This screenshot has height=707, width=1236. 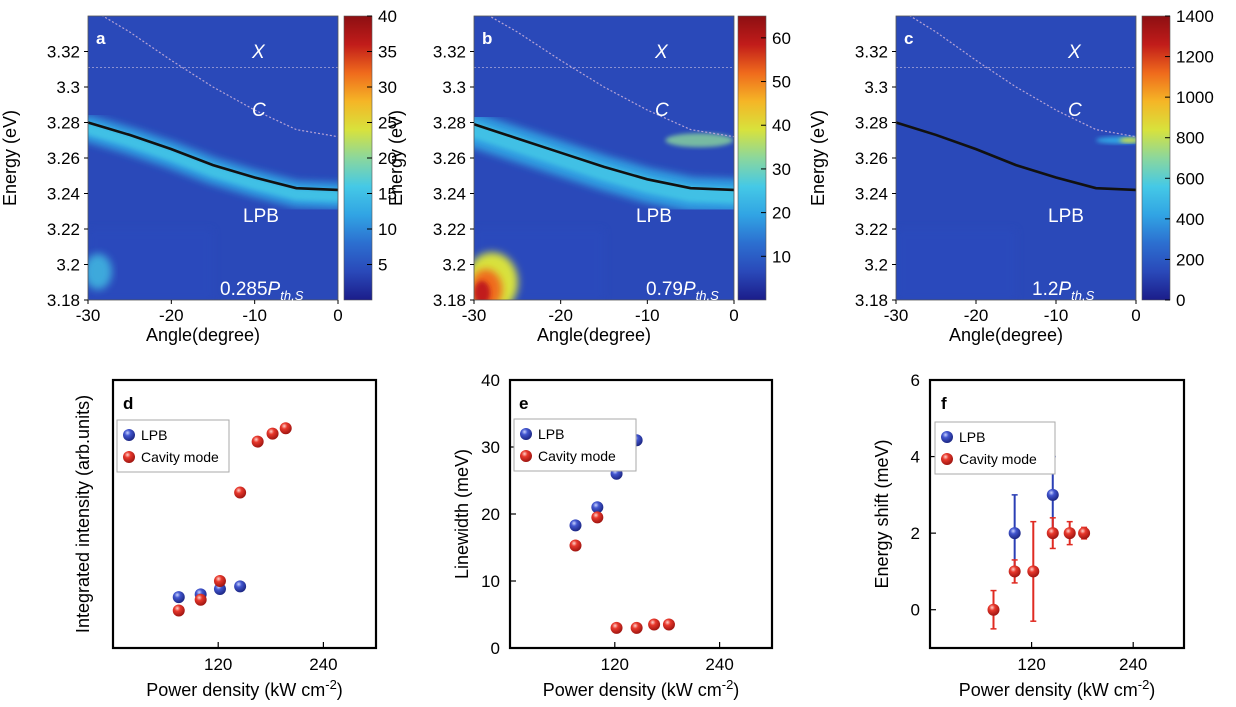 I want to click on power-prefix: 1.2, so click(x=1045, y=289).